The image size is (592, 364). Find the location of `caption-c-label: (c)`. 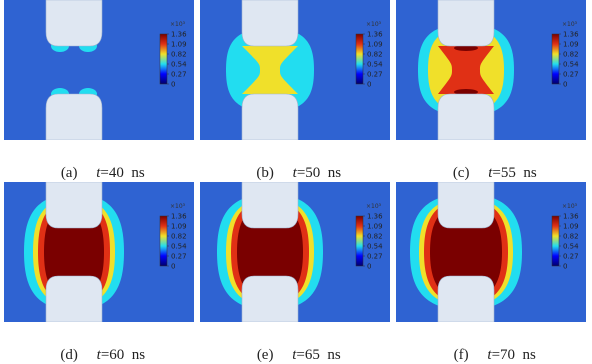

caption-c-label: (c) is located at coordinates (461, 173).